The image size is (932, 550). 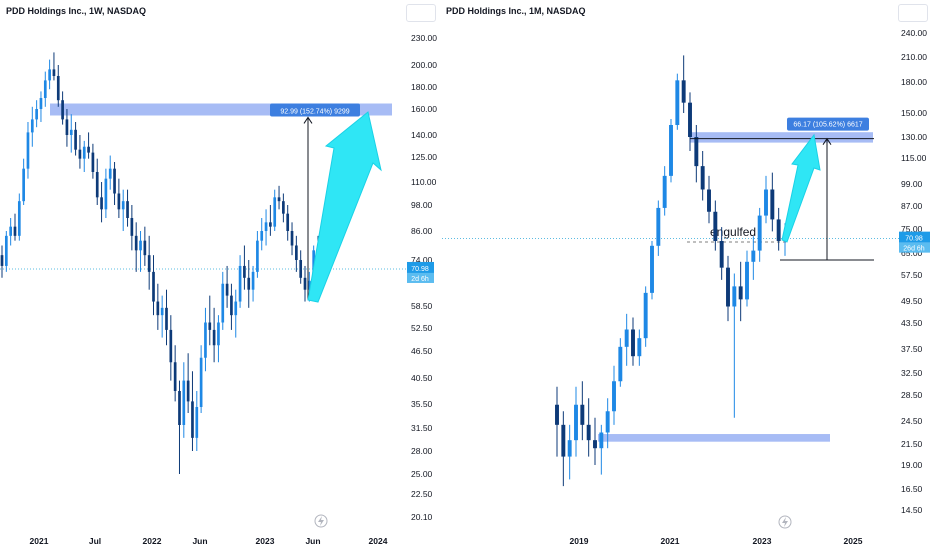 What do you see at coordinates (422, 451) in the screenshot?
I see `y-axis-tick-label: 28.00` at bounding box center [422, 451].